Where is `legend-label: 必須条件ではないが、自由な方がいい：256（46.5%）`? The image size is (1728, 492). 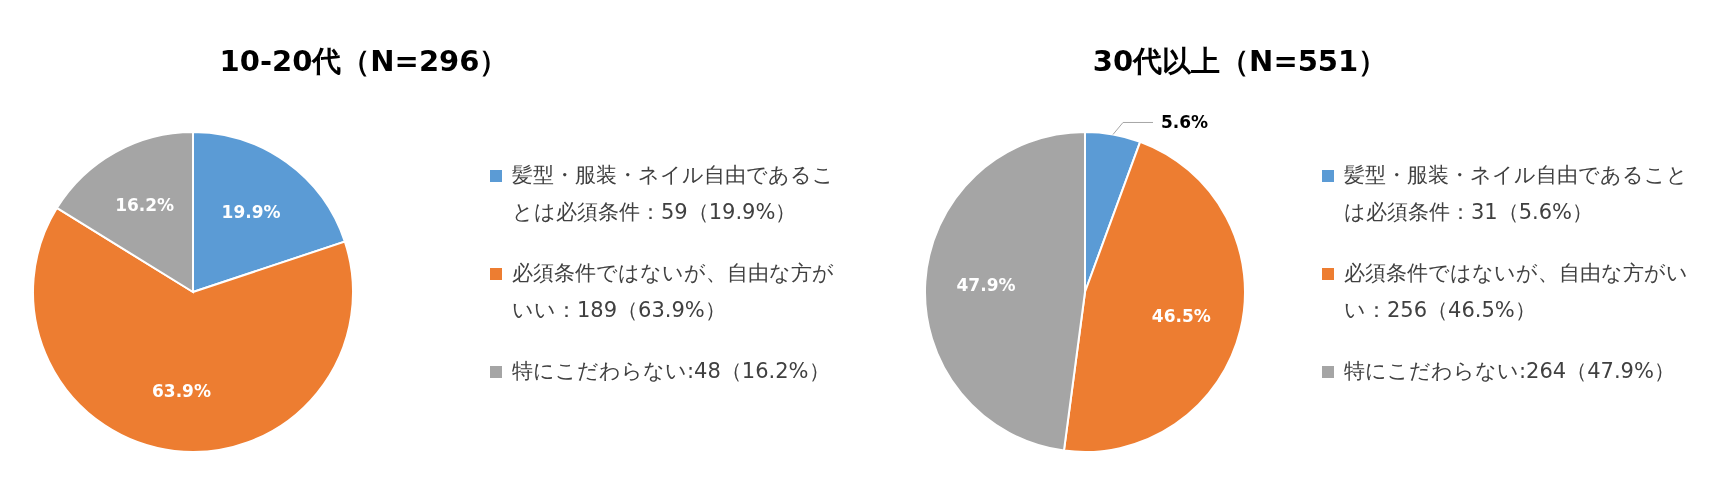
legend-label: 必須条件ではないが、自由な方がいい：256（46.5%） is located at coordinates (1516, 291).